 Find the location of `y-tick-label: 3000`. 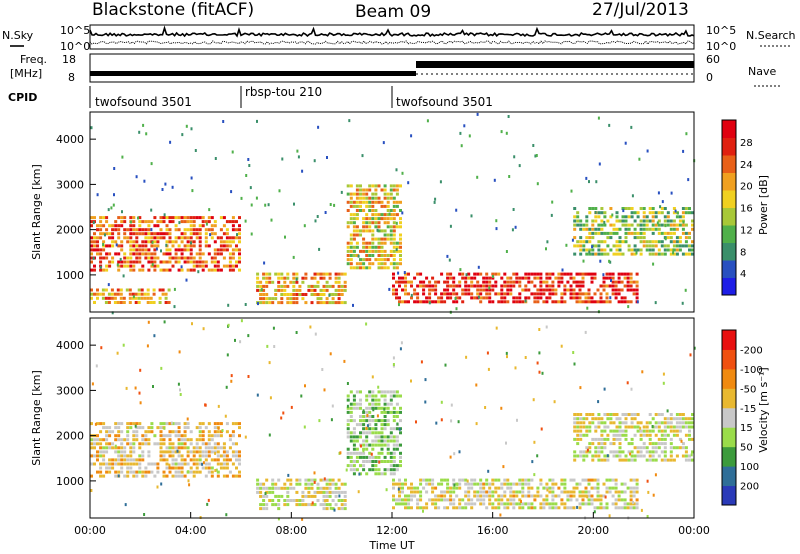

y-tick-label: 3000 is located at coordinates (70, 184).